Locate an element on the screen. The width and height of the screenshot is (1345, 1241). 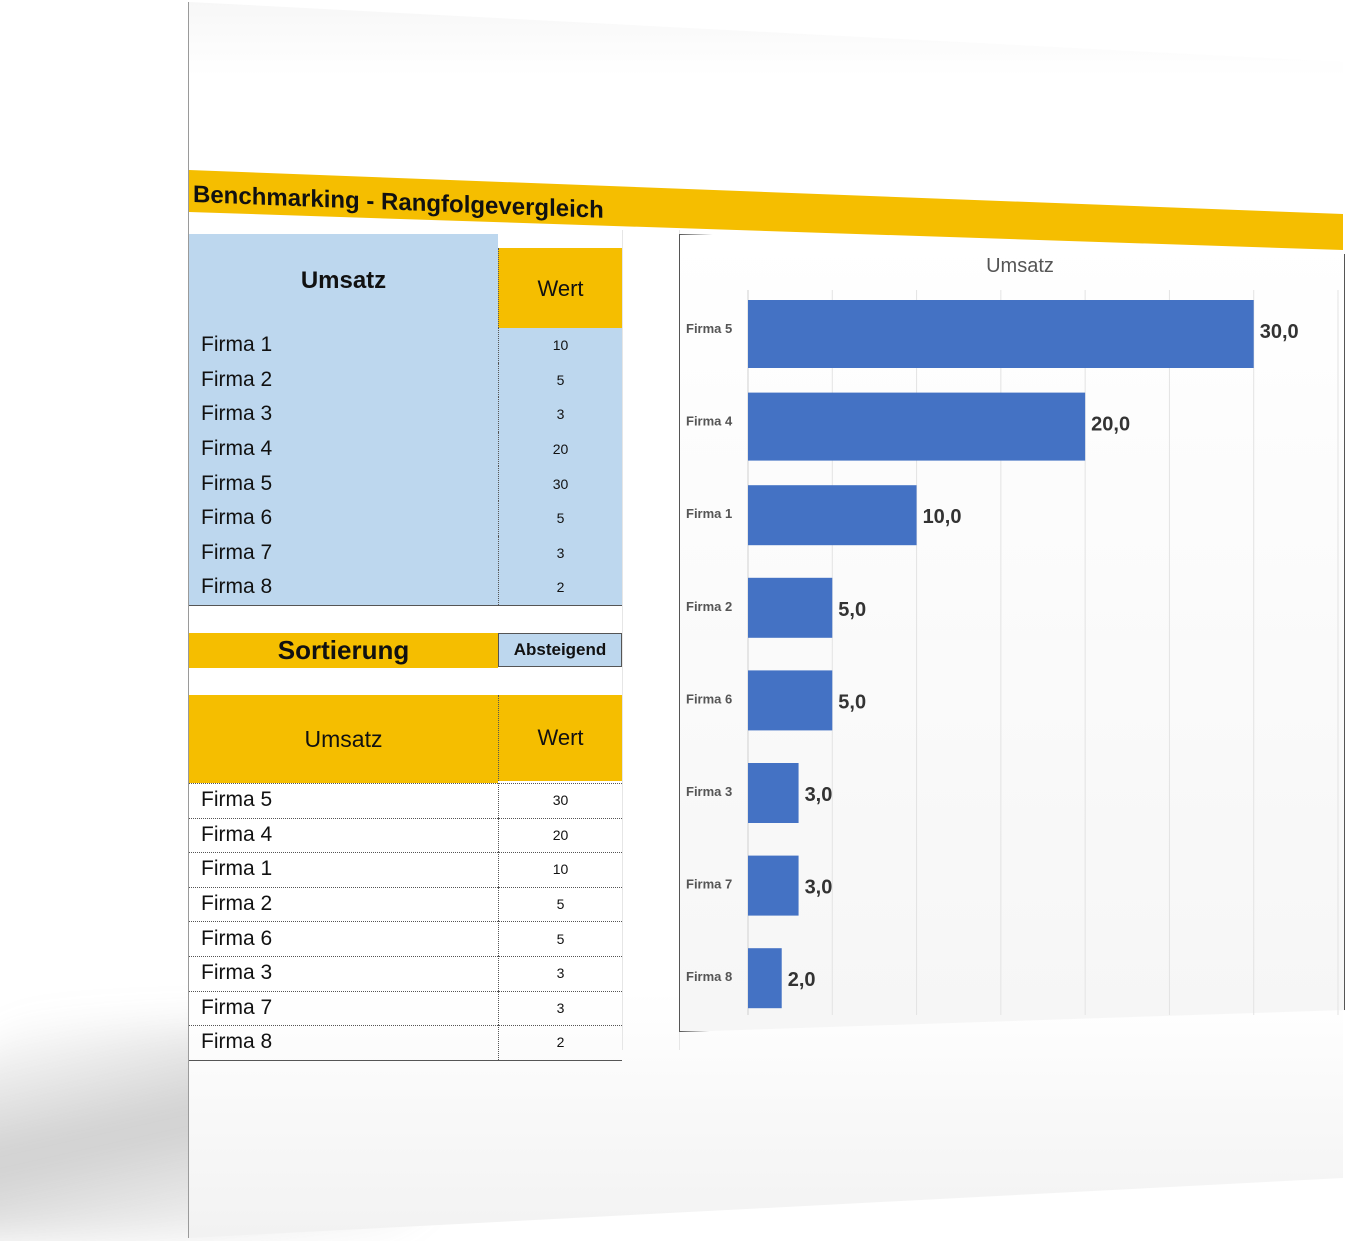
chart-category-label: Firma 1 is located at coordinates (709, 513).